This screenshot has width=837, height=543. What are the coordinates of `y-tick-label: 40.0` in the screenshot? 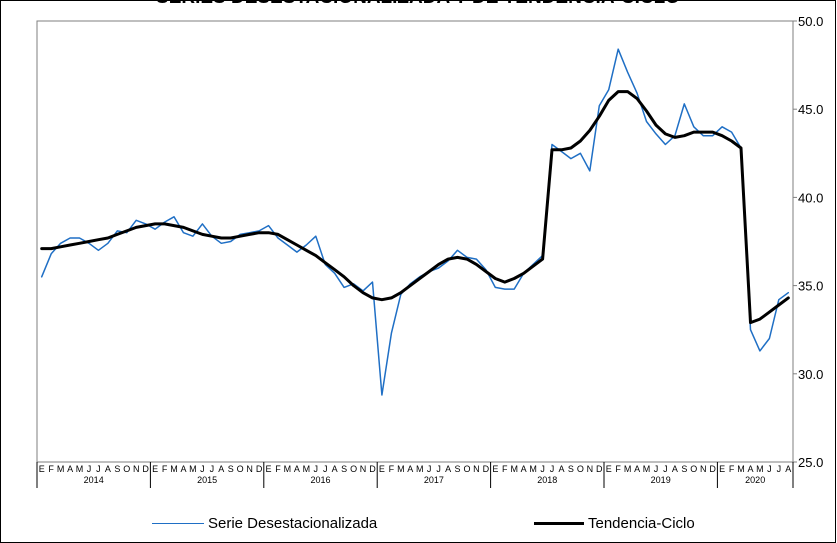 It's located at (810, 197).